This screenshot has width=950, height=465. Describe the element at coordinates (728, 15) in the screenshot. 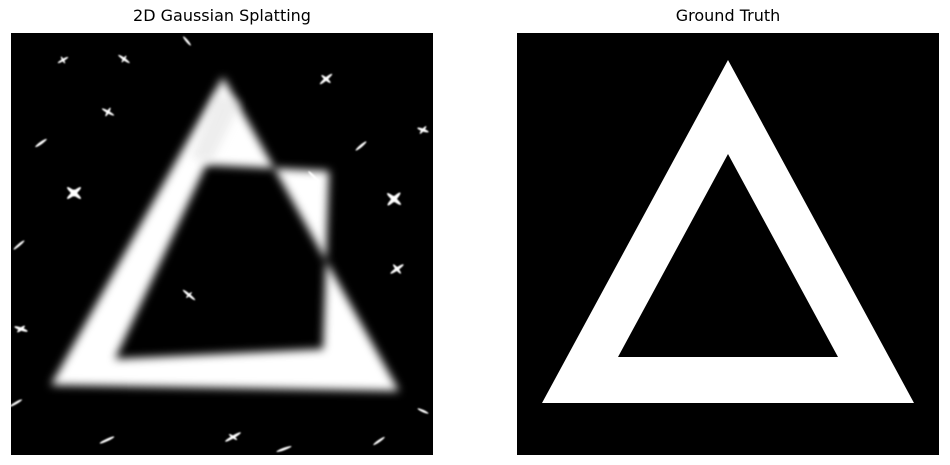

I see `ground-truth-title: Ground Truth` at that location.